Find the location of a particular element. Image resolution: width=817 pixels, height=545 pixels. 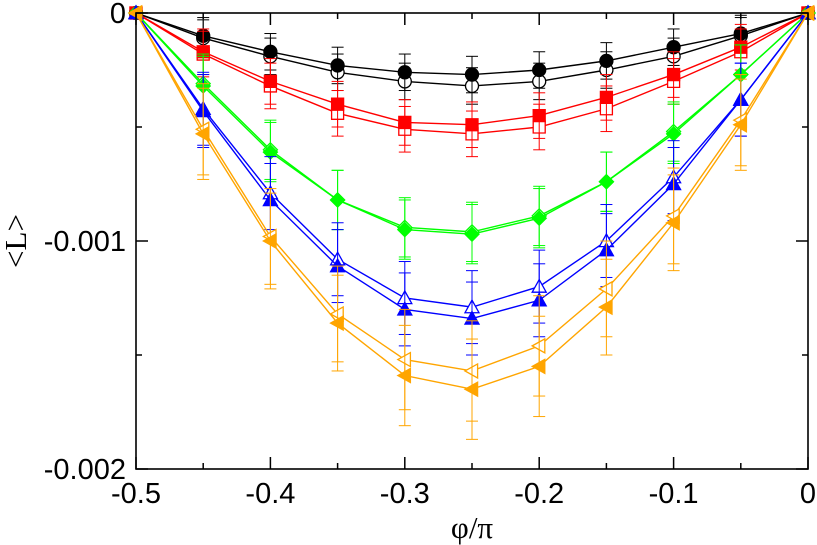

x-tick-label: -0.3 is located at coordinates (405, 494).